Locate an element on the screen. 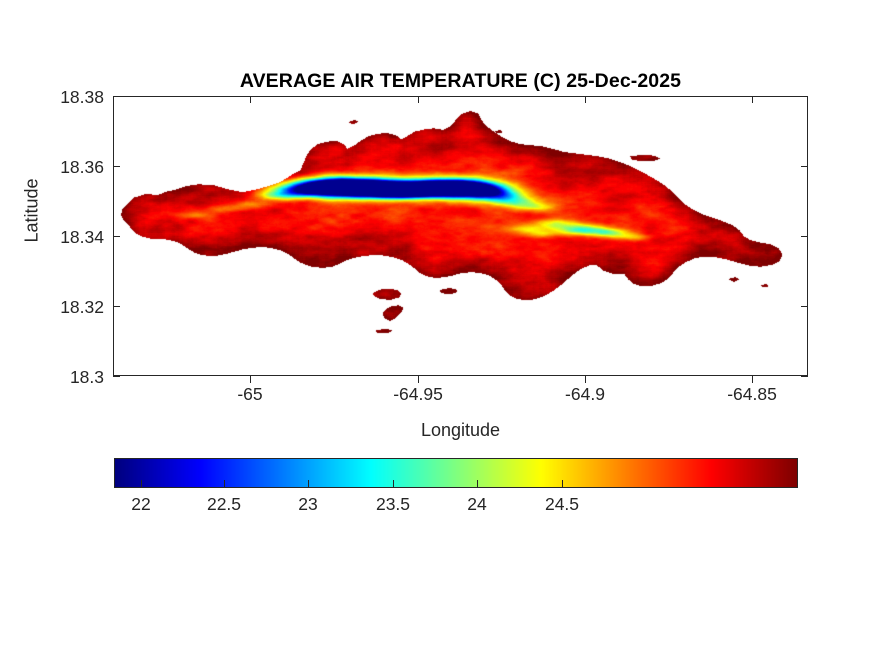 This screenshot has width=875, height=656. y-tick-label: 18.32 is located at coordinates (82, 307).